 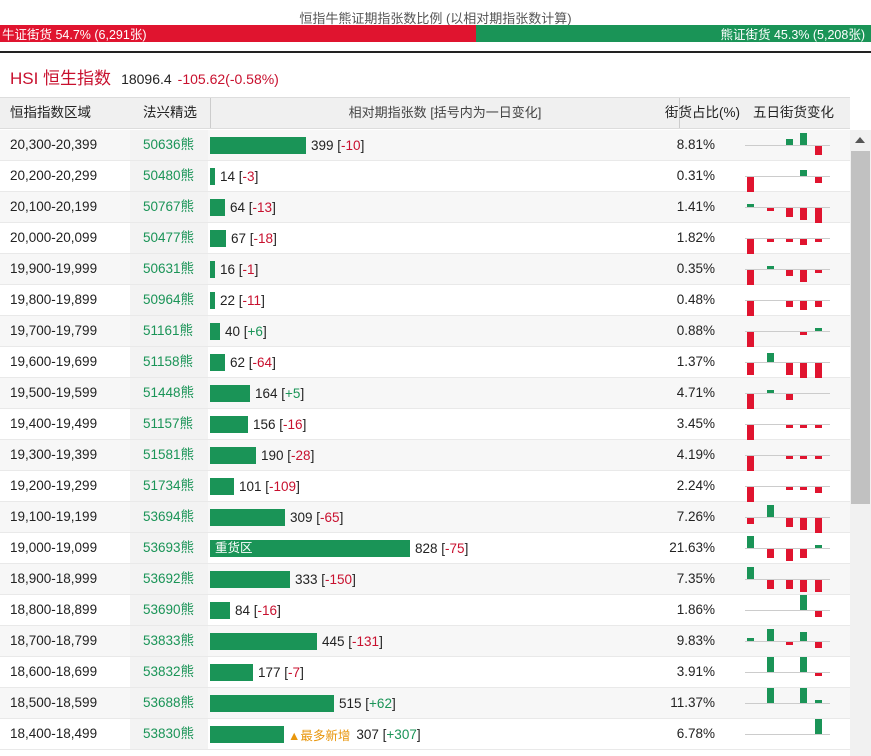 What do you see at coordinates (248, 176) in the screenshot?
I see `contracts-change: -3` at bounding box center [248, 176].